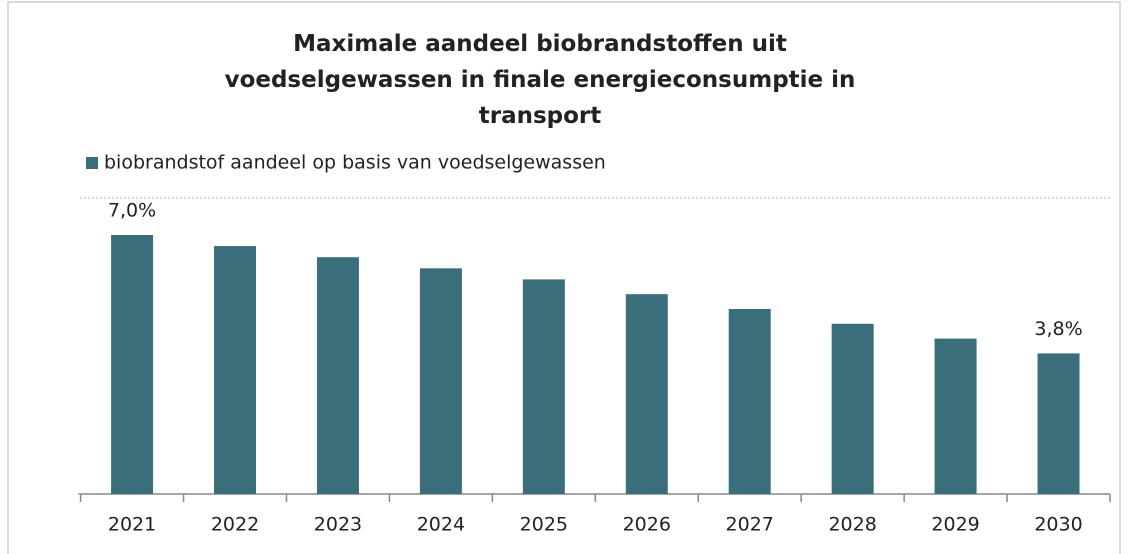 The width and height of the screenshot is (1129, 554). Describe the element at coordinates (132, 525) in the screenshot. I see `x-tick-label: 2021` at that location.